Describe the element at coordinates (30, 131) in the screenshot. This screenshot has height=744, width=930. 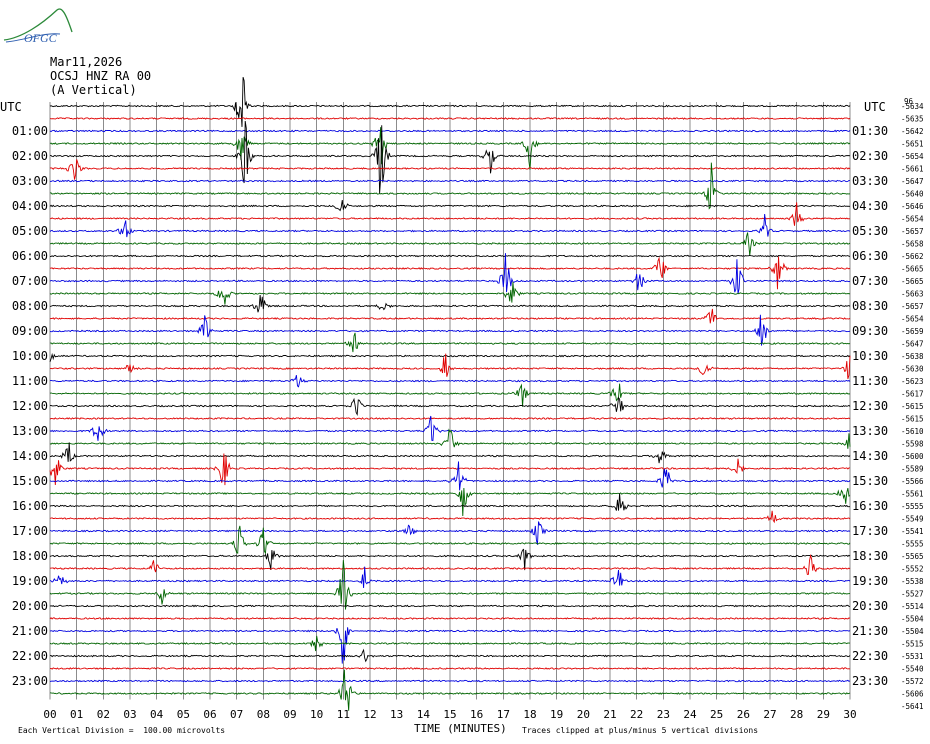
I see `hour-label-left: 01:00` at that location.